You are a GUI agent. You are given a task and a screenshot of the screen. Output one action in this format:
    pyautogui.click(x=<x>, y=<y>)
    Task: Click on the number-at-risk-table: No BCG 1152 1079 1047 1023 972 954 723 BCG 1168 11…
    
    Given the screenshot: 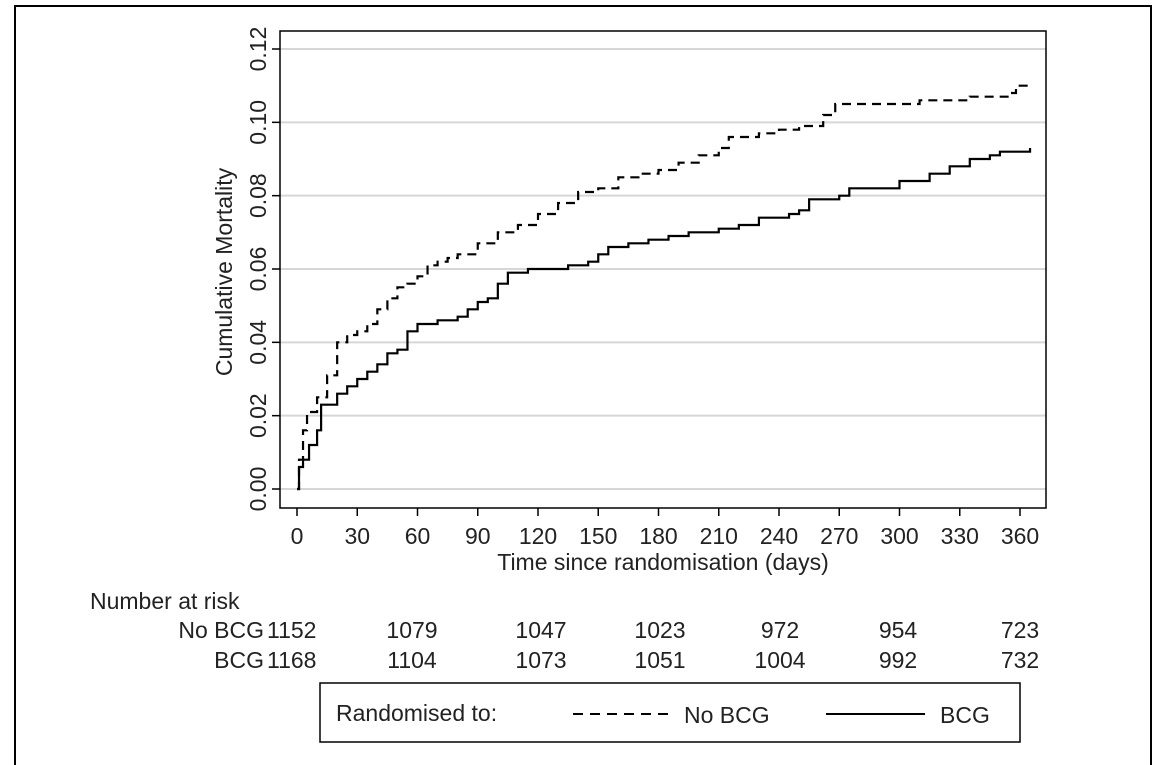 What is the action you would take?
    pyautogui.click(x=608, y=645)
    